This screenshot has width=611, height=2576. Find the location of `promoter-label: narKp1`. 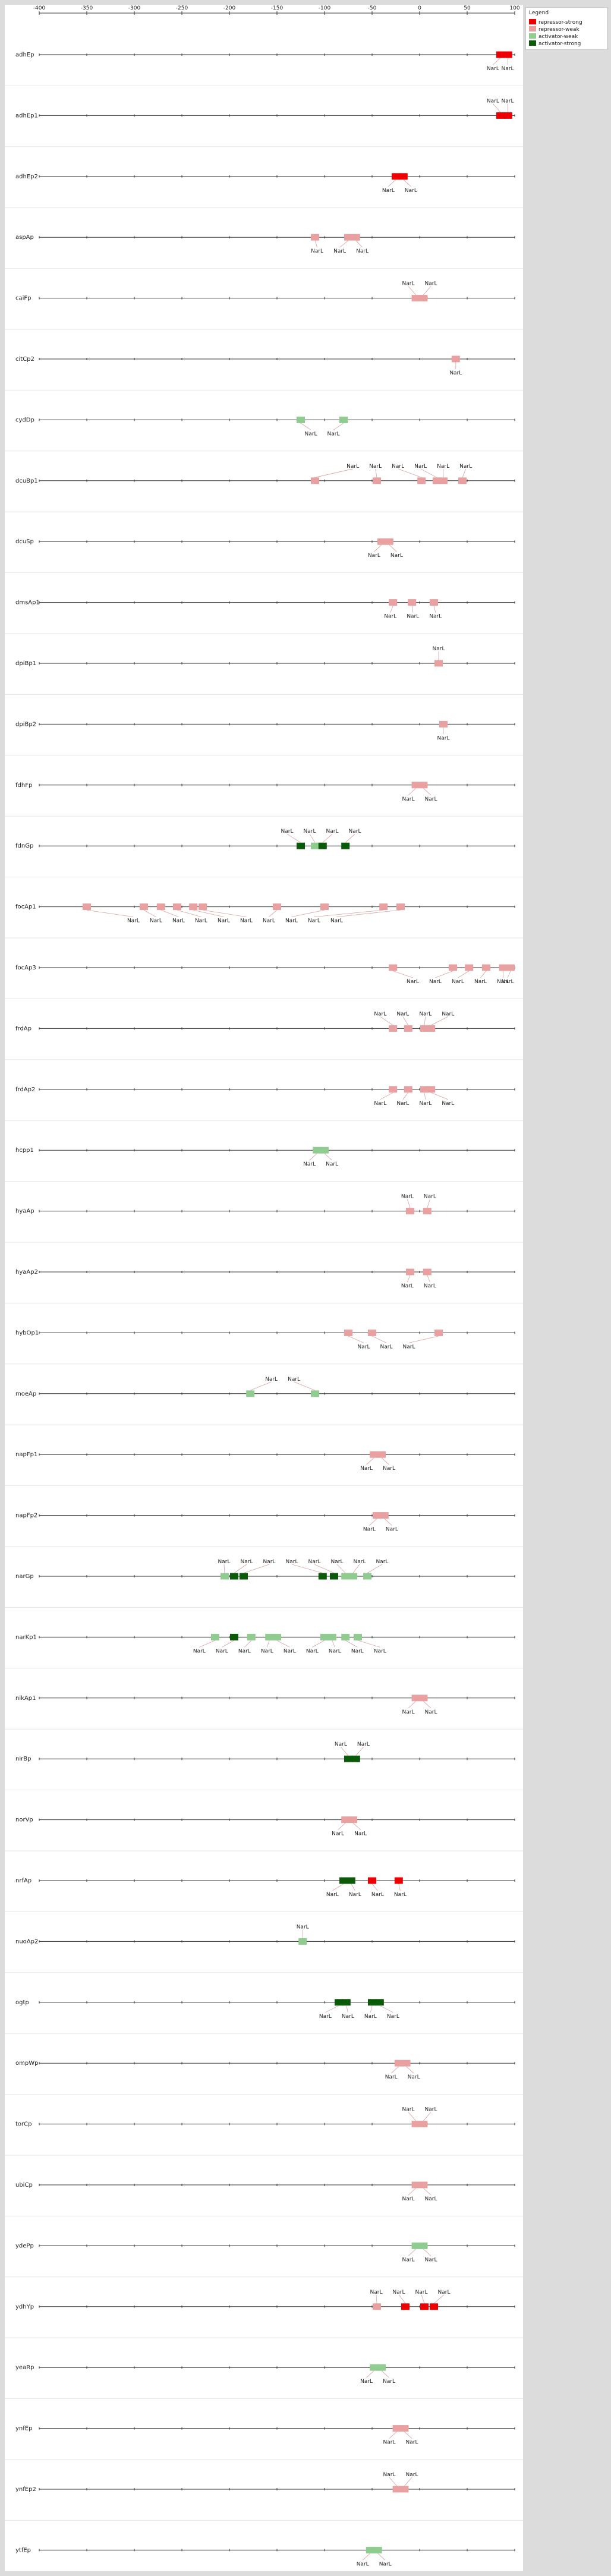

promoter-label: narKp1 is located at coordinates (26, 1637).